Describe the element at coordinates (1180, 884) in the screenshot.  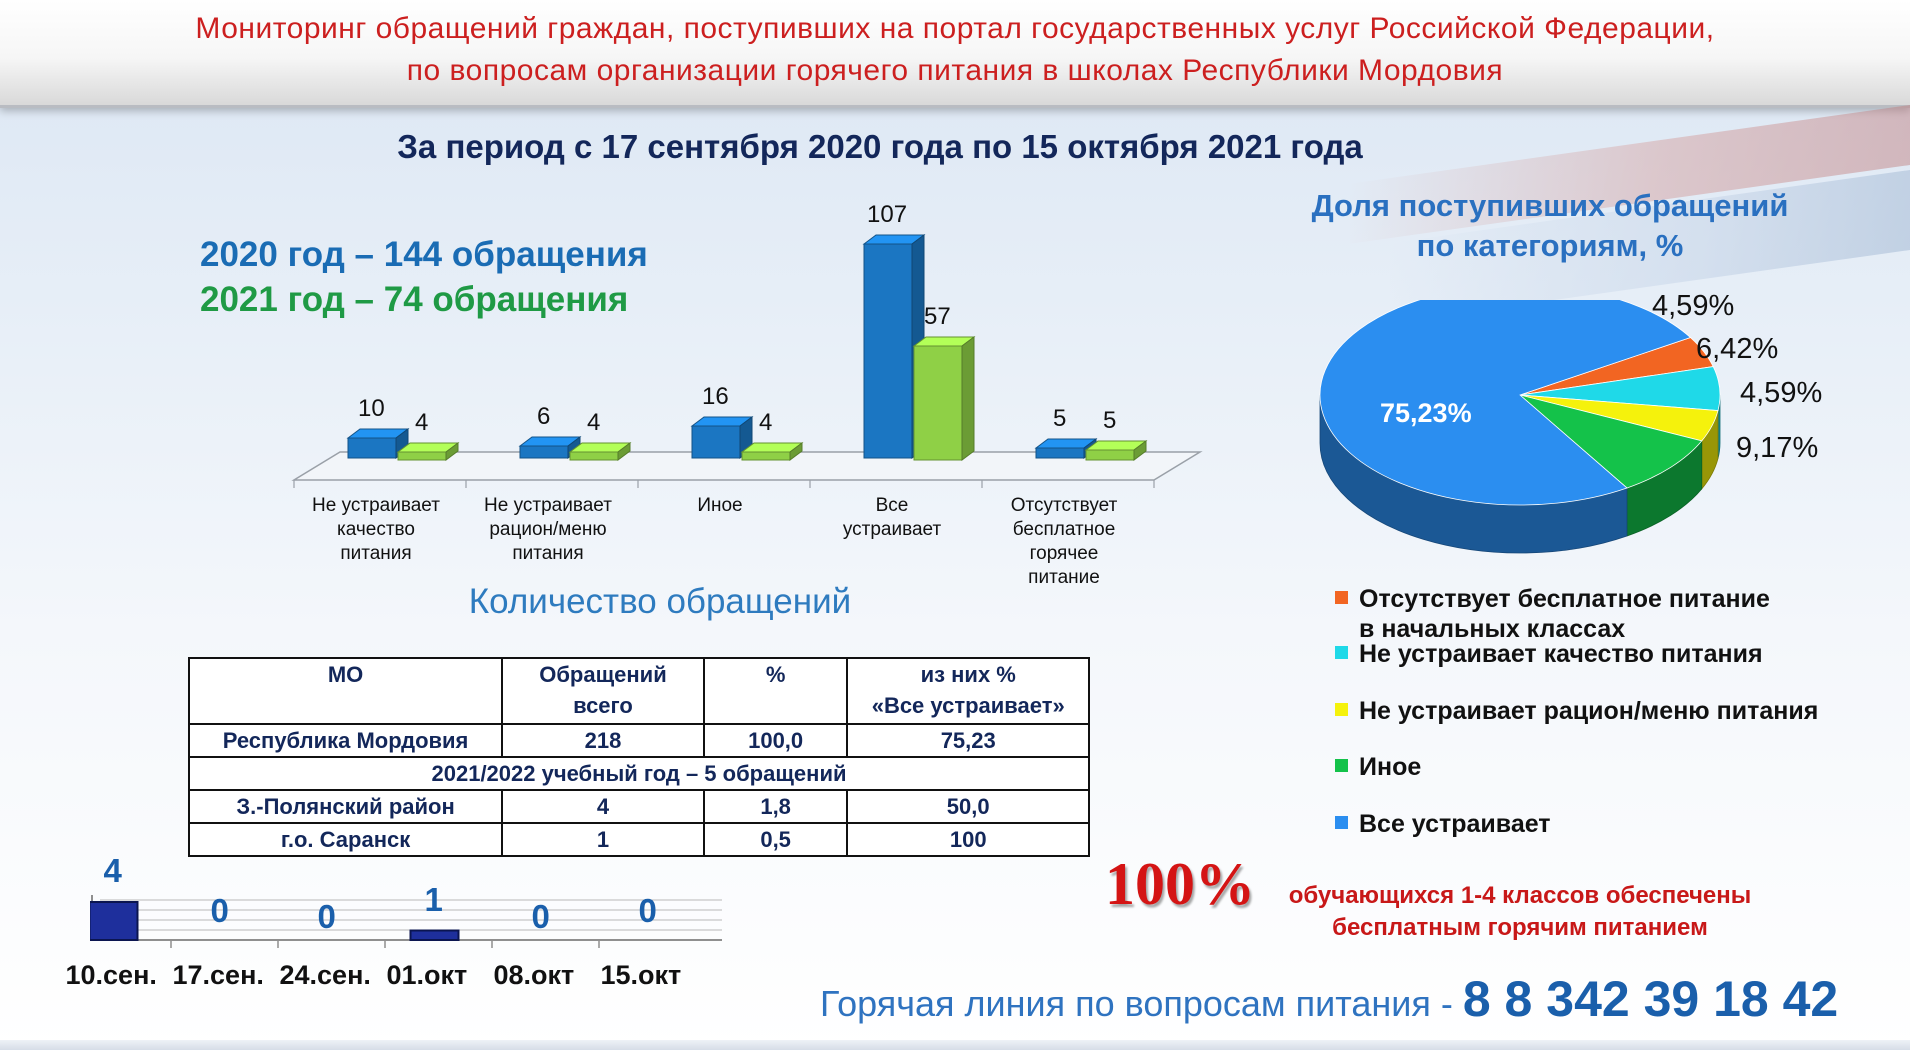
I see `hundred-percent-badge: 100%` at that location.